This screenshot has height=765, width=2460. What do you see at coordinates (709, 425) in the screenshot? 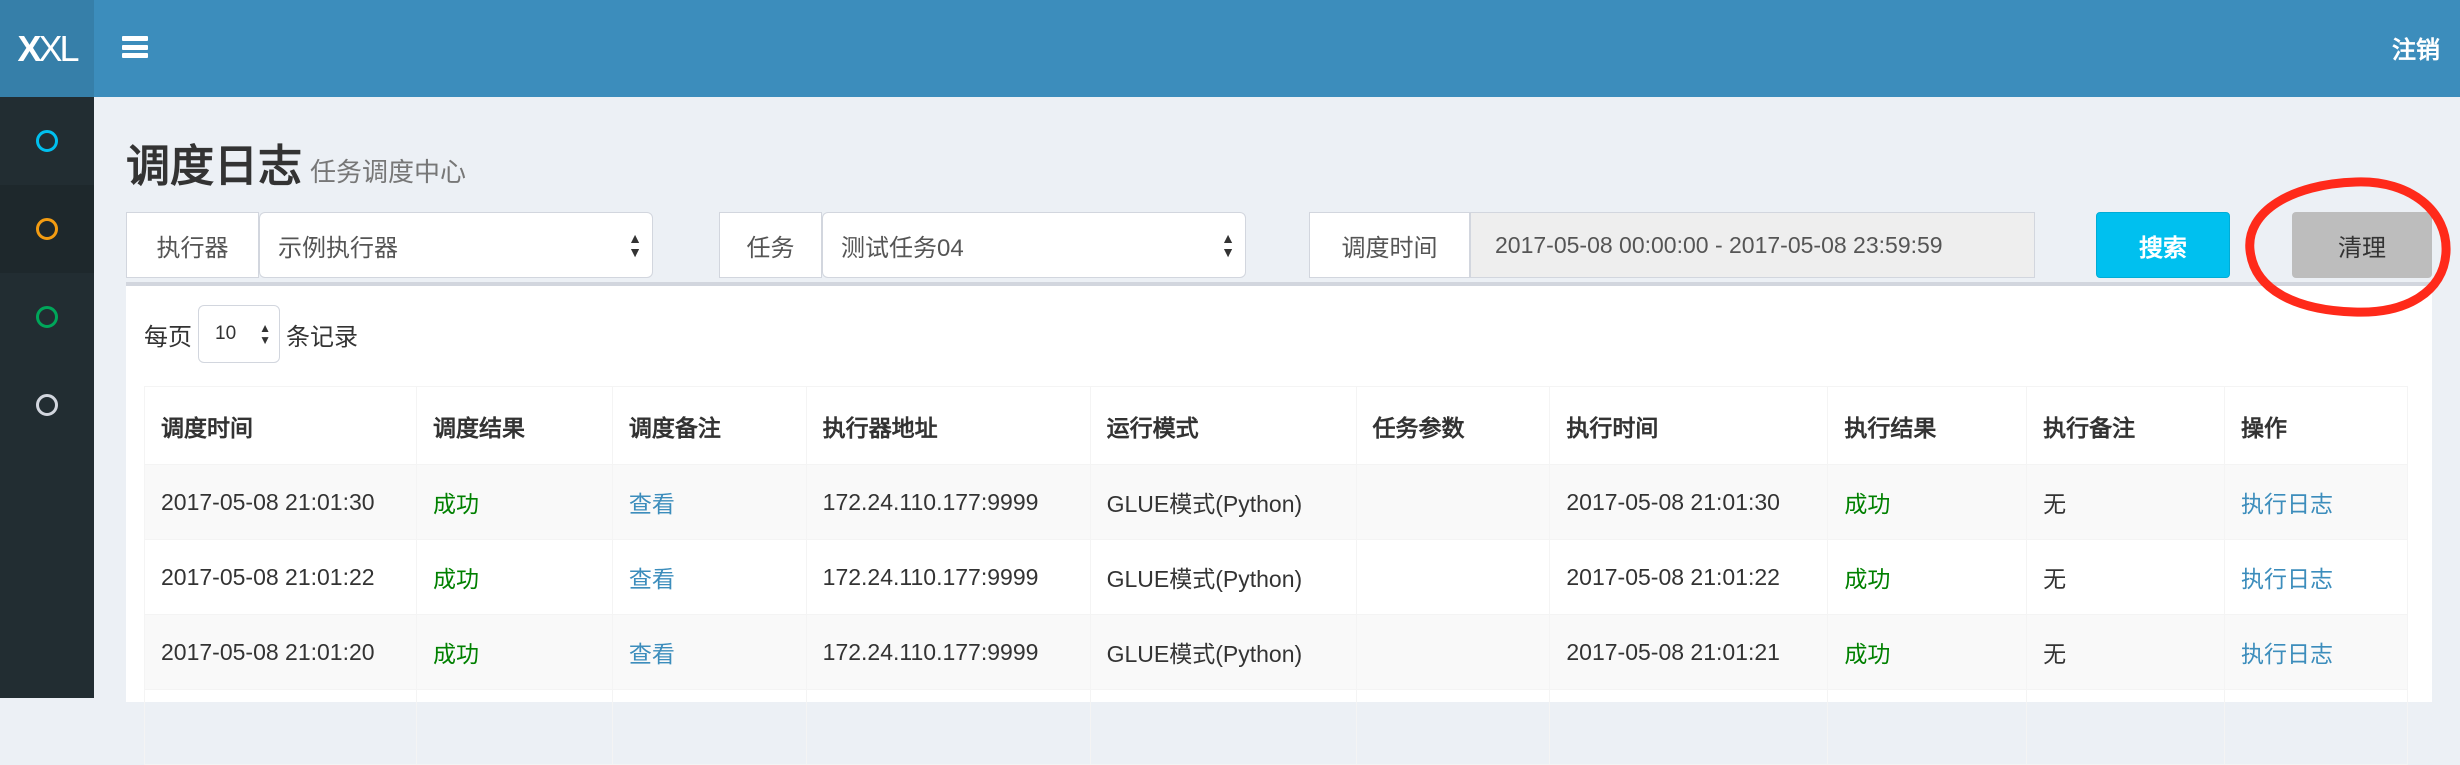
I see `column-header: 调度备注` at bounding box center [709, 425].